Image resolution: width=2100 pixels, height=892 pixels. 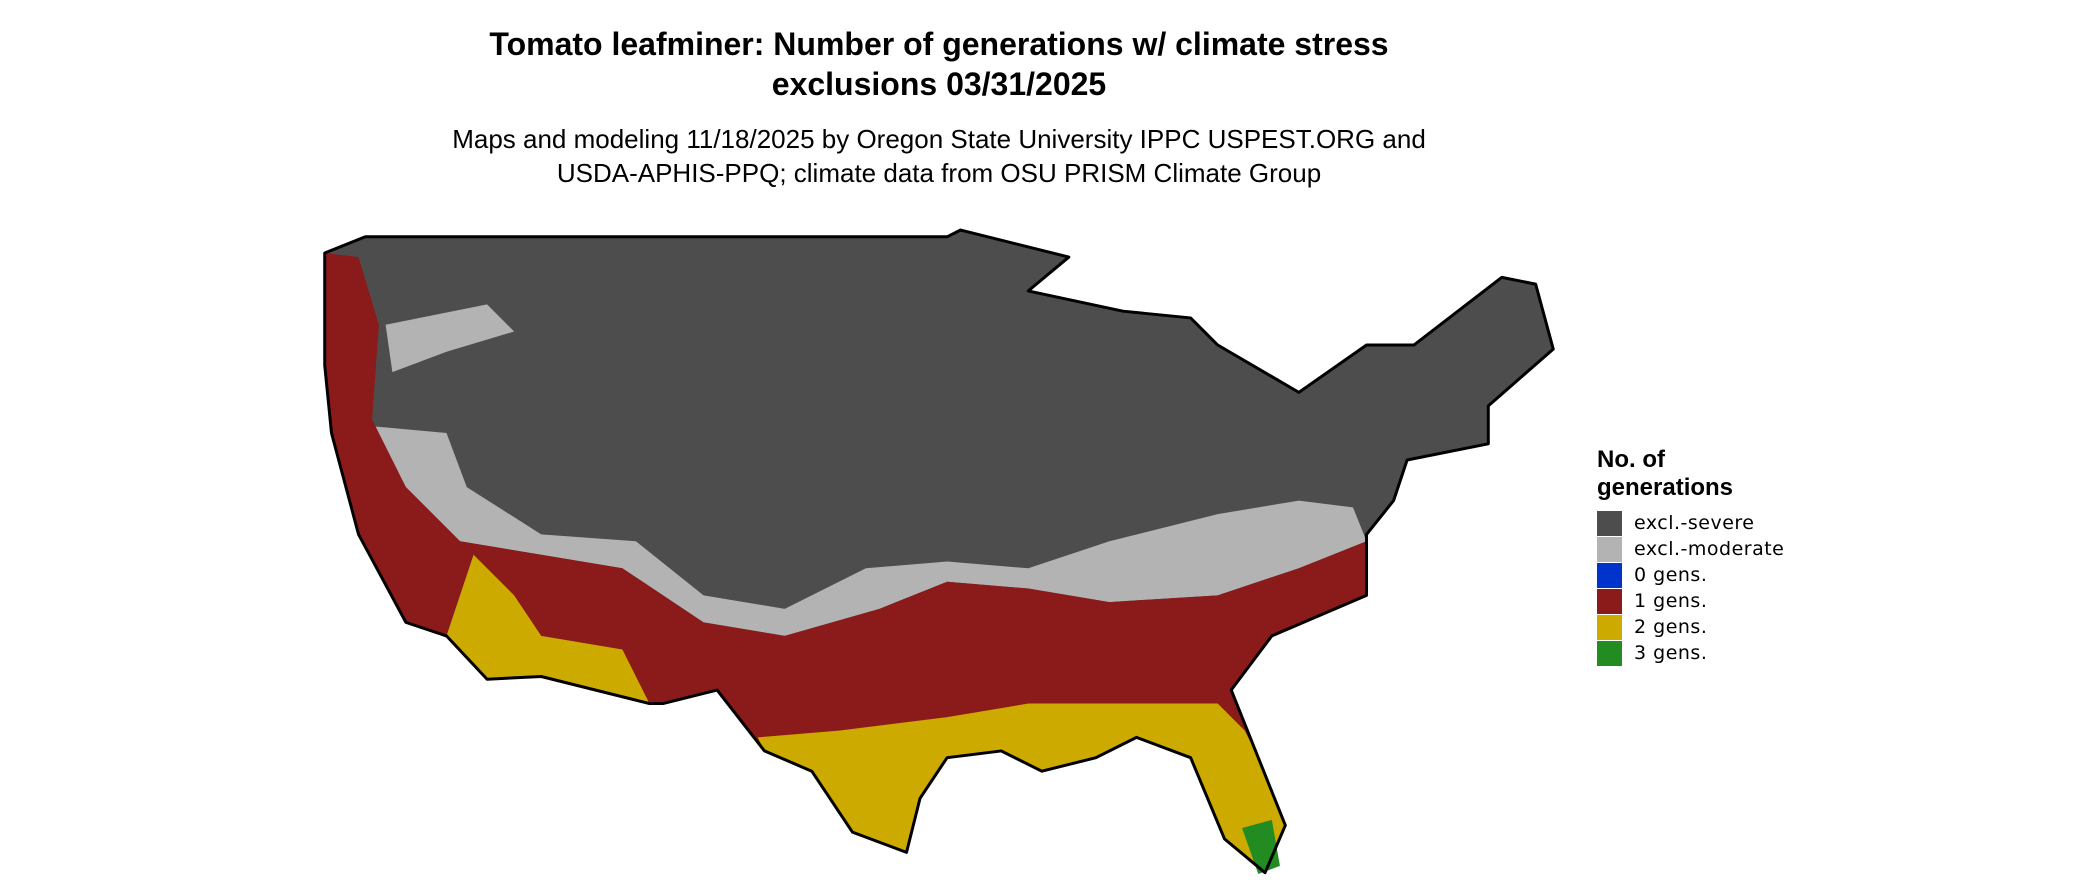 I want to click on legend-item: excl.-severe, so click(x=1690, y=523).